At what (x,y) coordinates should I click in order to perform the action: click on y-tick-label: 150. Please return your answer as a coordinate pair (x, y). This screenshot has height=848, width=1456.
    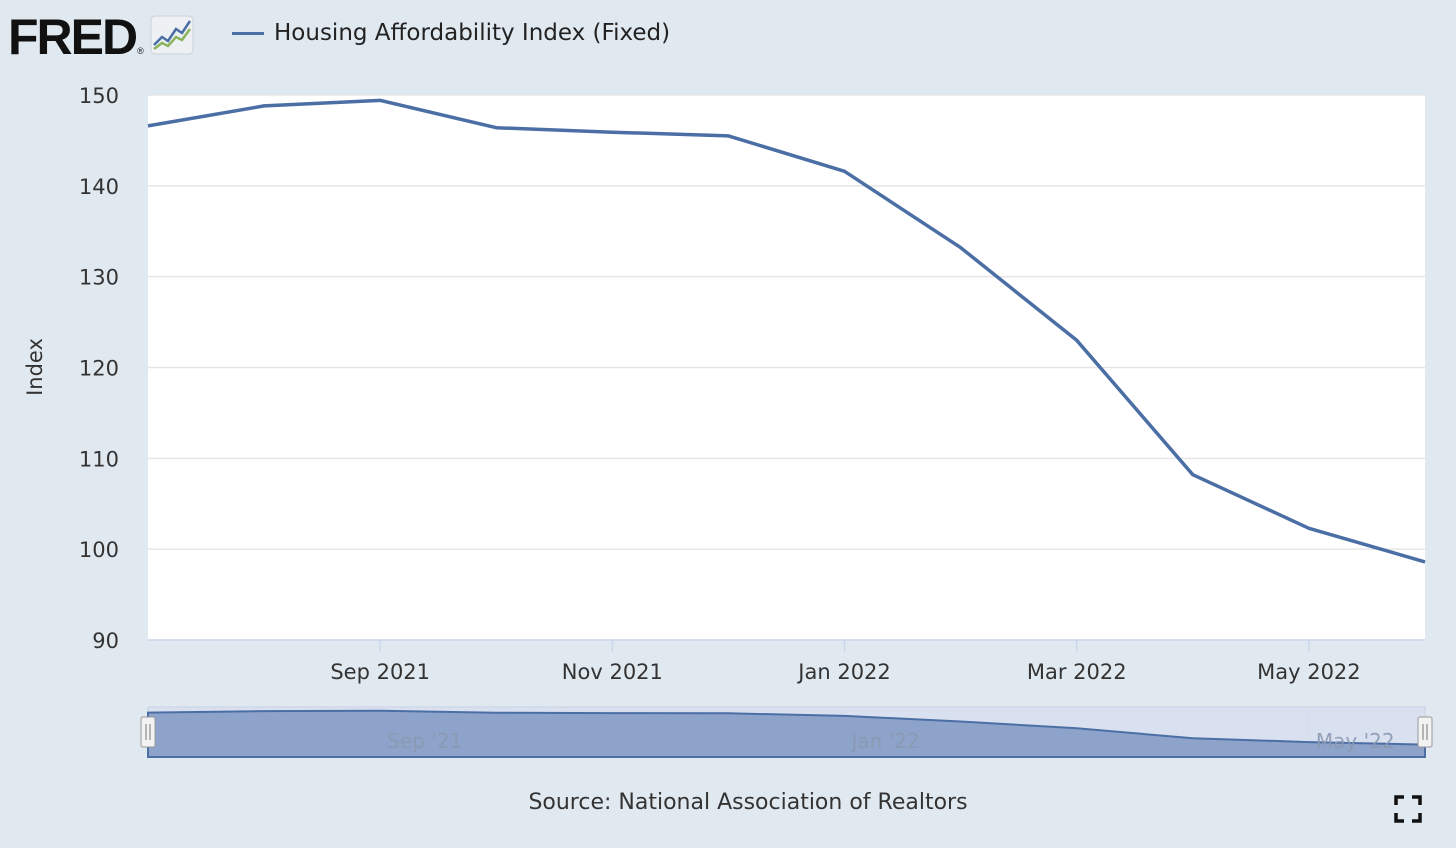
    Looking at the image, I should click on (99, 96).